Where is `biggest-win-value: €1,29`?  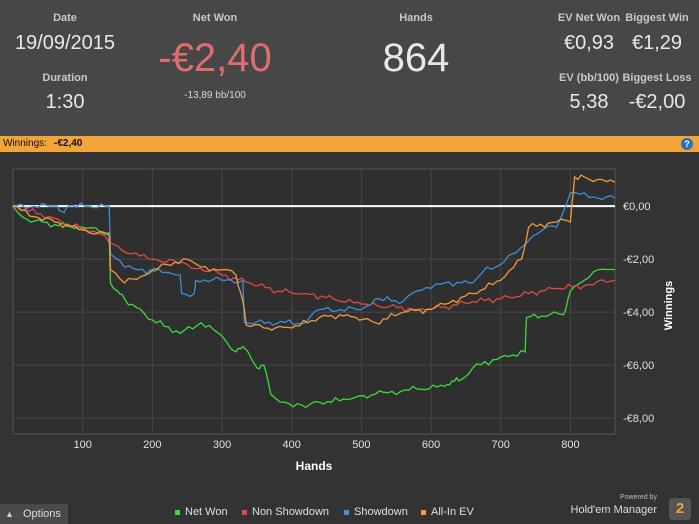 biggest-win-value: €1,29 is located at coordinates (657, 43).